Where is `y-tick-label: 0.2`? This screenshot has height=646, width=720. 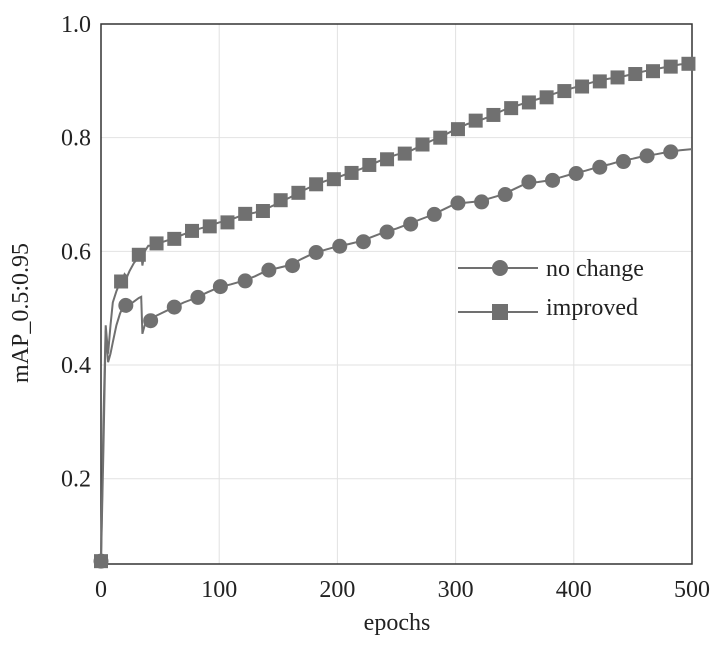 y-tick-label: 0.2 is located at coordinates (76, 480).